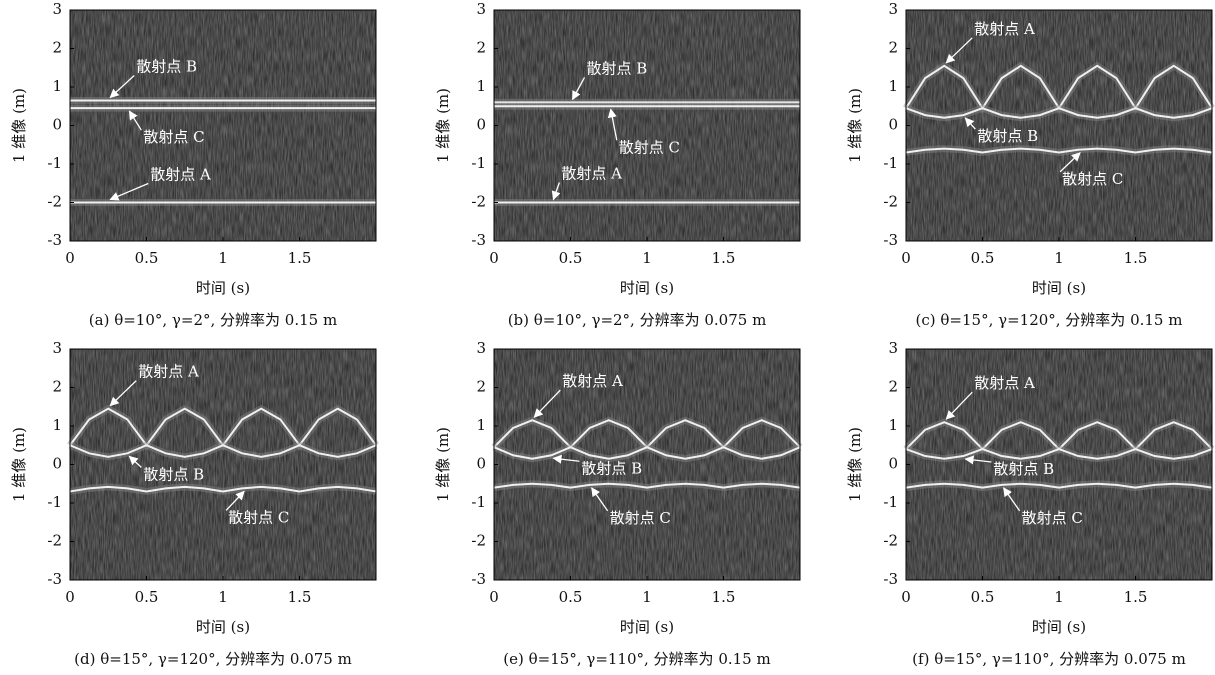  Describe the element at coordinates (1049, 659) in the screenshot. I see `caption: (f) θ=15°, γ=110°, 分辨率为 0.075 m` at that location.